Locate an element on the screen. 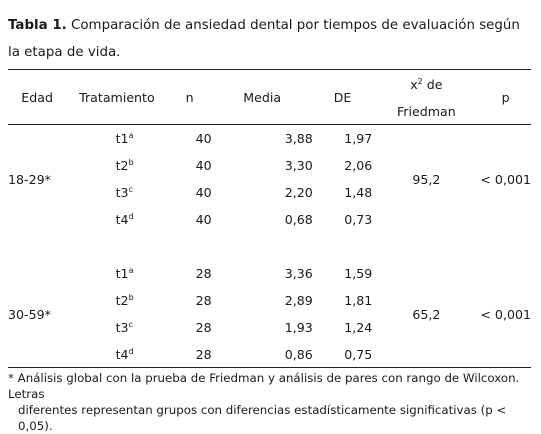 The image size is (541, 434). media-cell: 3,36 is located at coordinates (298, 273).